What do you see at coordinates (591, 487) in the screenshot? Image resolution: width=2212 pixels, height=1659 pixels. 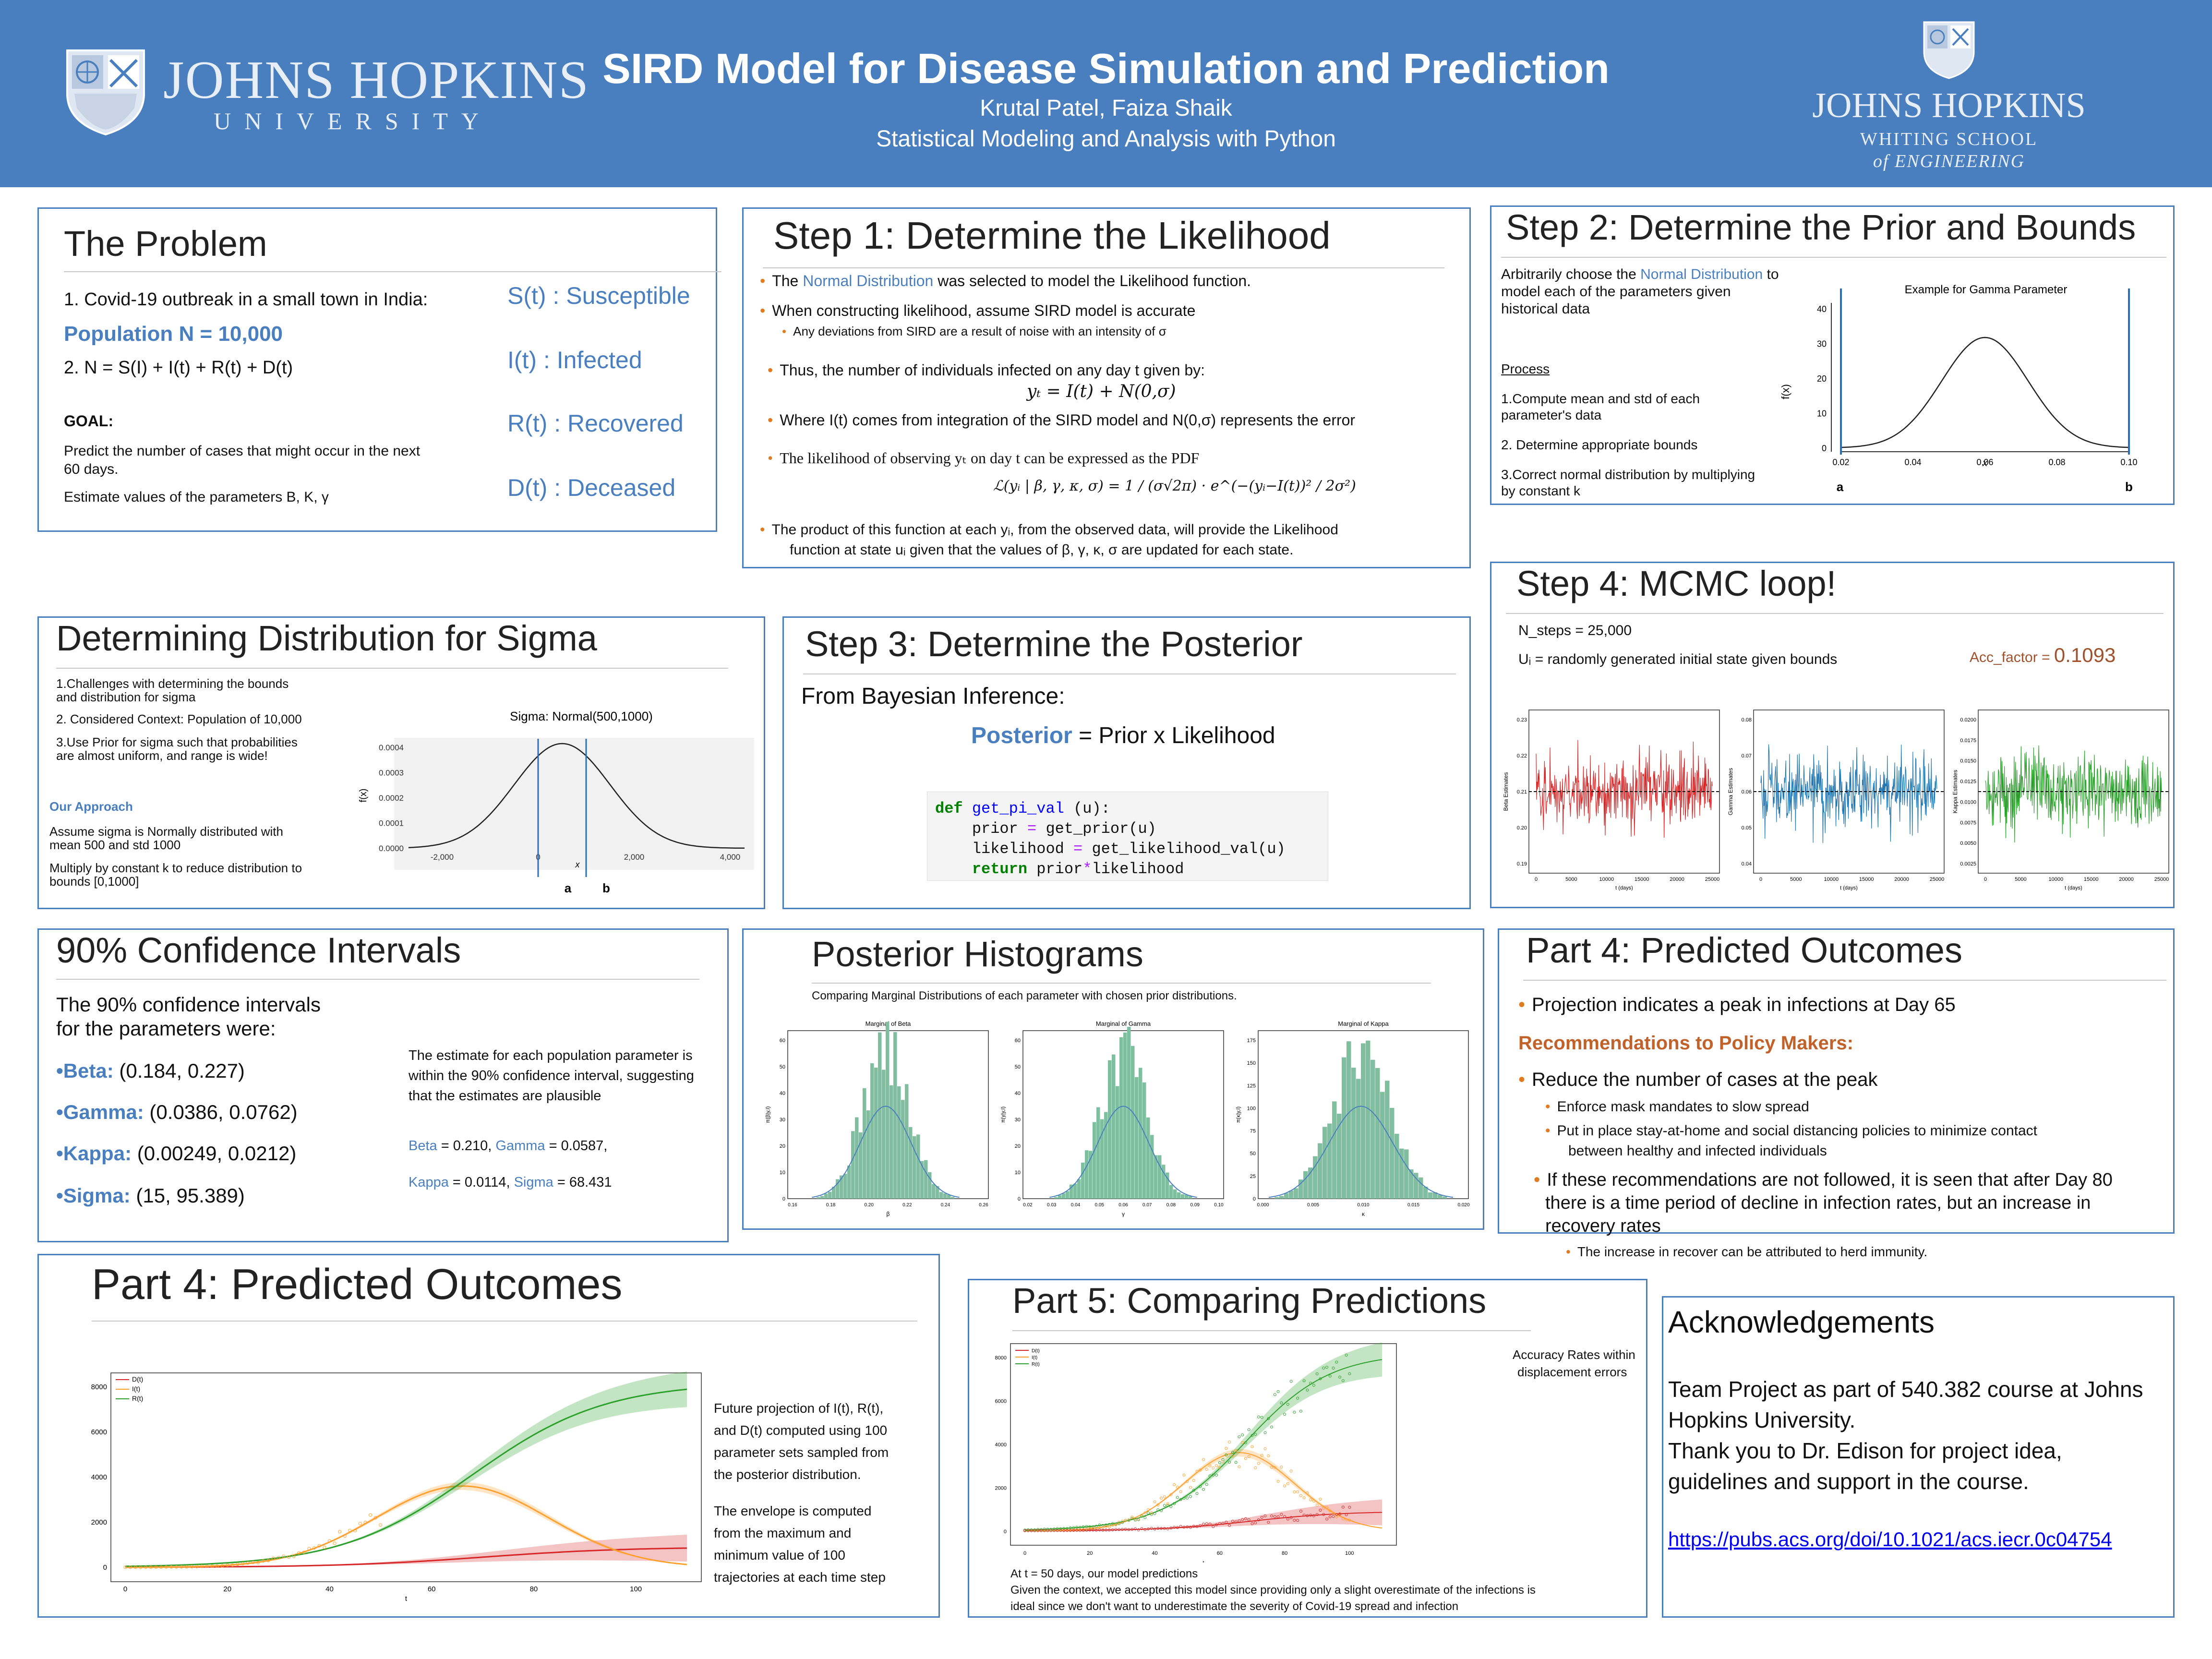 I see `state-deceased: D(t) : Deceased` at bounding box center [591, 487].